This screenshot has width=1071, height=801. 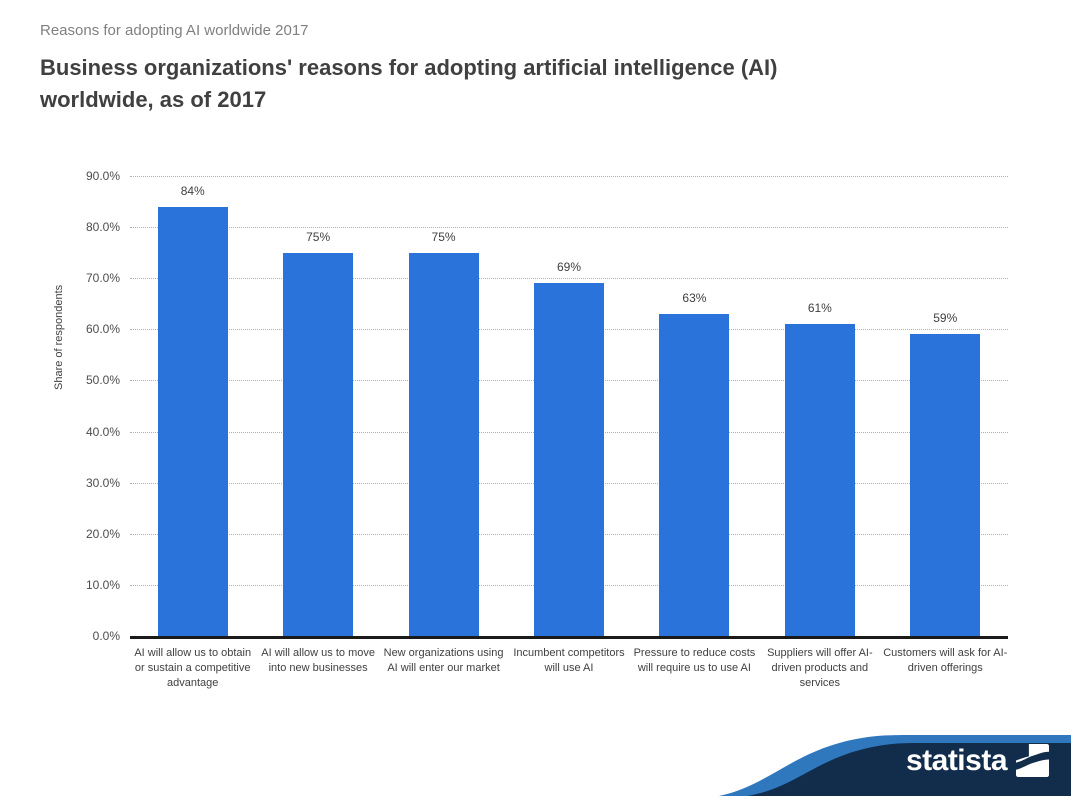 I want to click on page-title-line2: worldwide, as of 2017, so click(x=153, y=99).